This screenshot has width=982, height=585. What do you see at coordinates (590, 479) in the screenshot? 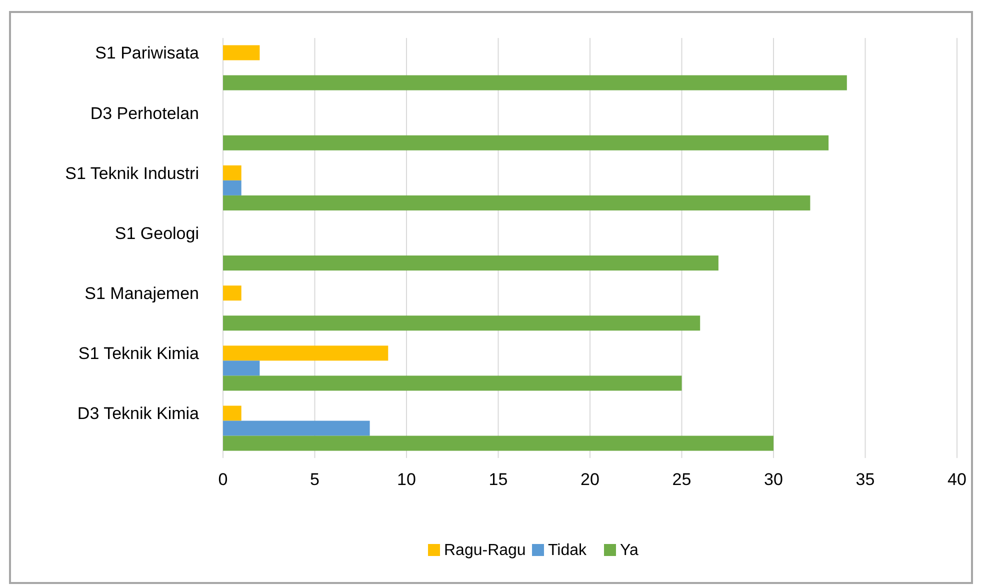
I see `x-tick-label: 20` at bounding box center [590, 479].